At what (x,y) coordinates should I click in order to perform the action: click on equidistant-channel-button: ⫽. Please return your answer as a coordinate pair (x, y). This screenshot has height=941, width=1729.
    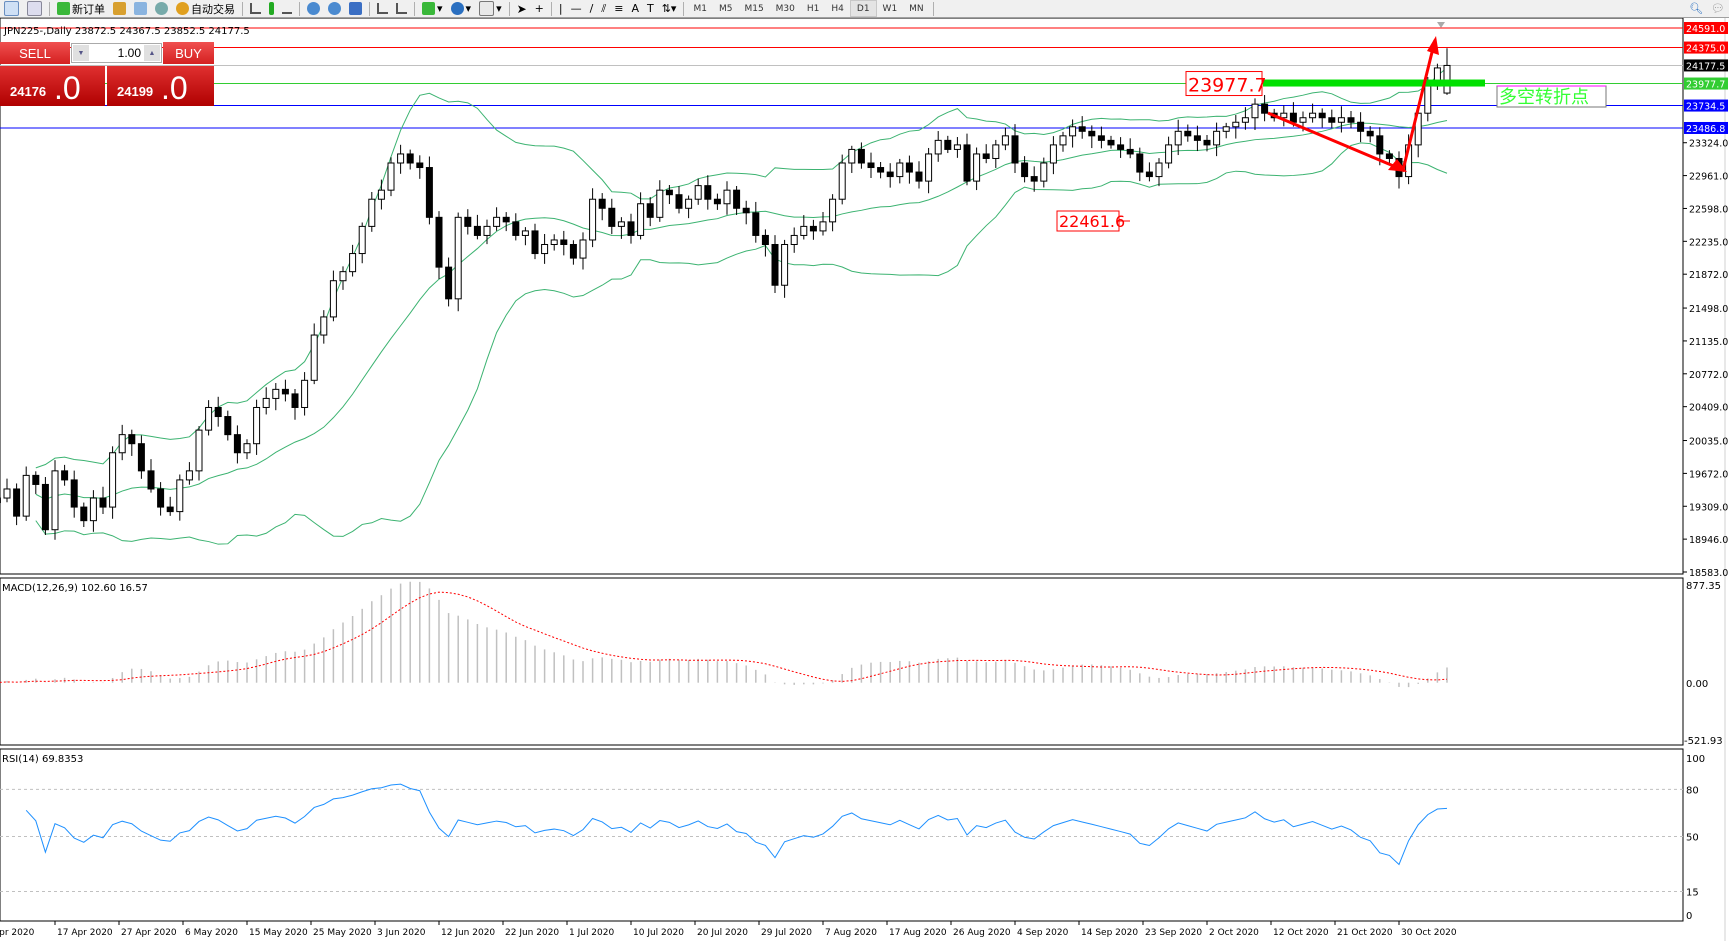
    Looking at the image, I should click on (604, 8).